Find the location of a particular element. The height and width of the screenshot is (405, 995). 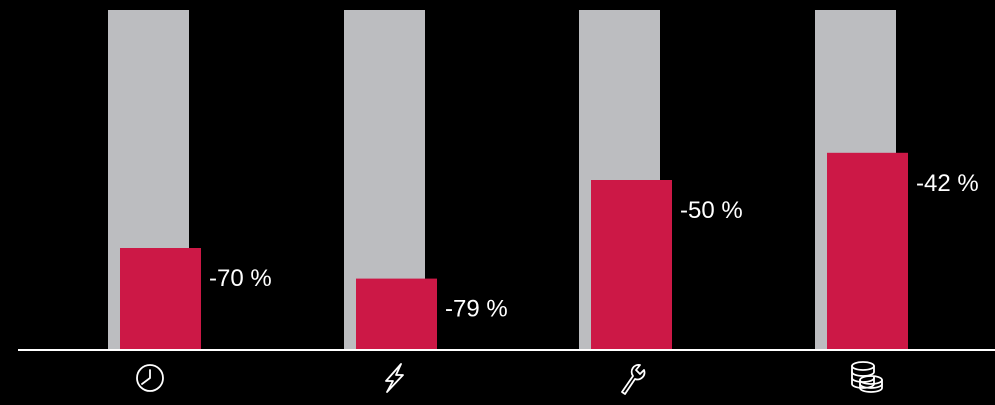

percent-label-3: -50 % is located at coordinates (711, 210).